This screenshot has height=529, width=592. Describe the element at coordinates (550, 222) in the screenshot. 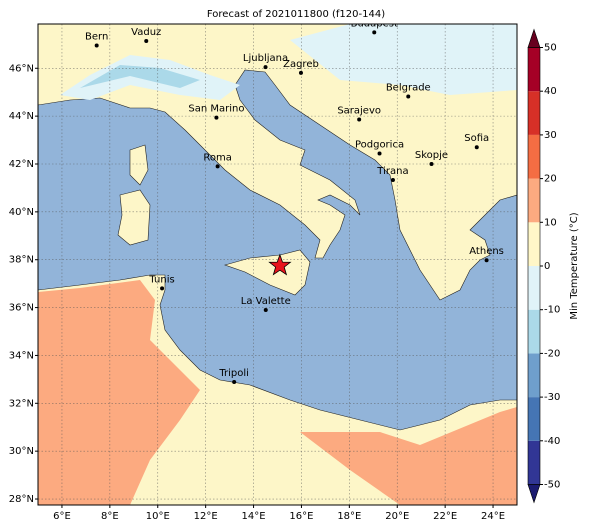

I see `colorbar-tick-label: 10` at that location.